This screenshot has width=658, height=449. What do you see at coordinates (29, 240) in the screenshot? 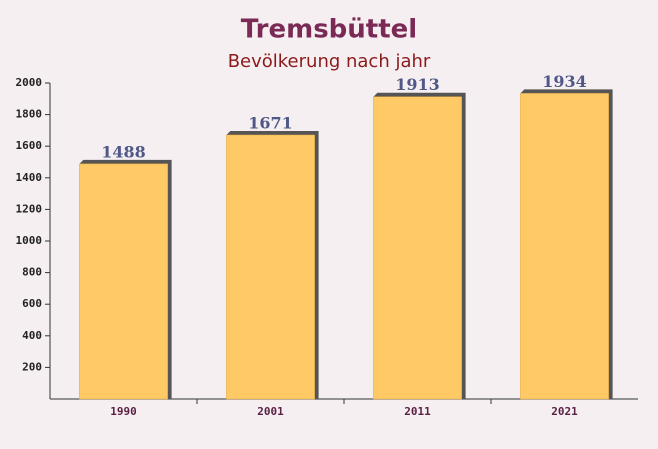
I see `y-tick-label: 1000` at bounding box center [29, 240].